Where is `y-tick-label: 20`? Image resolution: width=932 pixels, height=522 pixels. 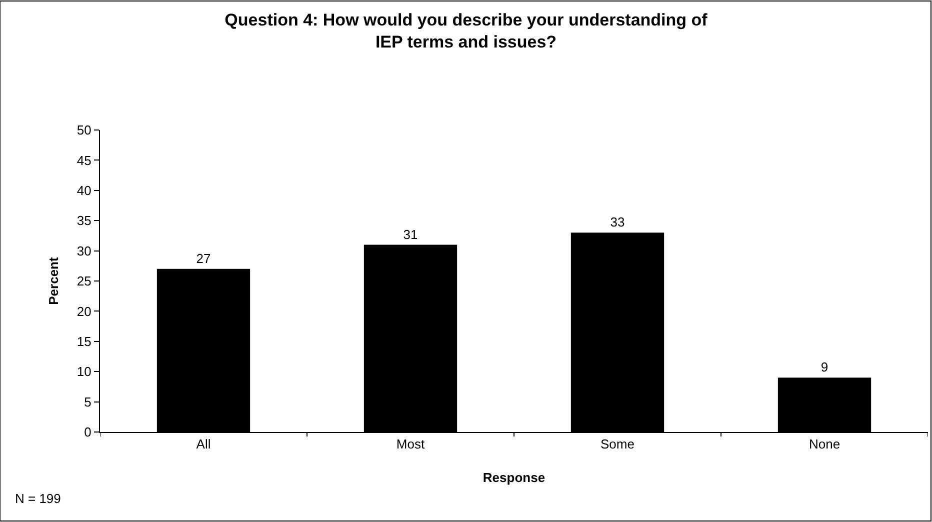 y-tick-label: 20 is located at coordinates (84, 311).